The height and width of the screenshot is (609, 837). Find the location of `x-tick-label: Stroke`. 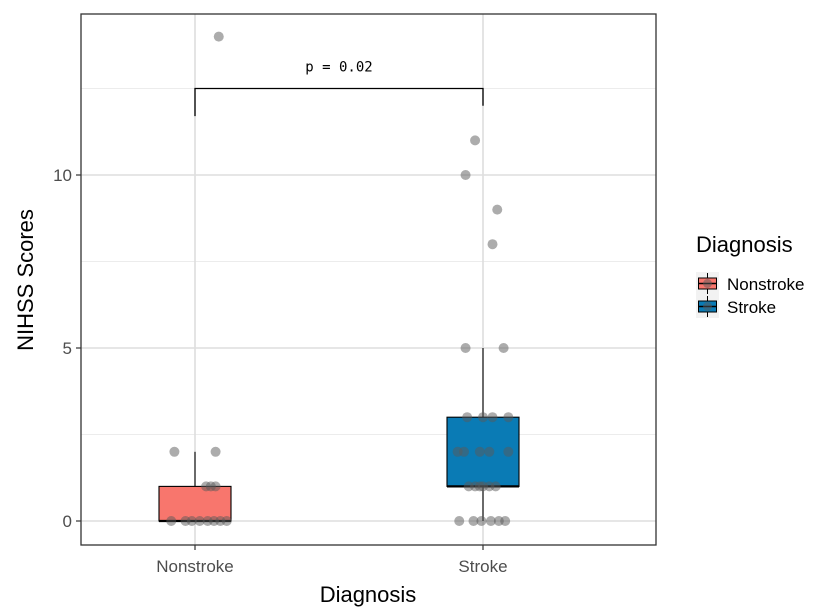

x-tick-label: Stroke is located at coordinates (482, 566).